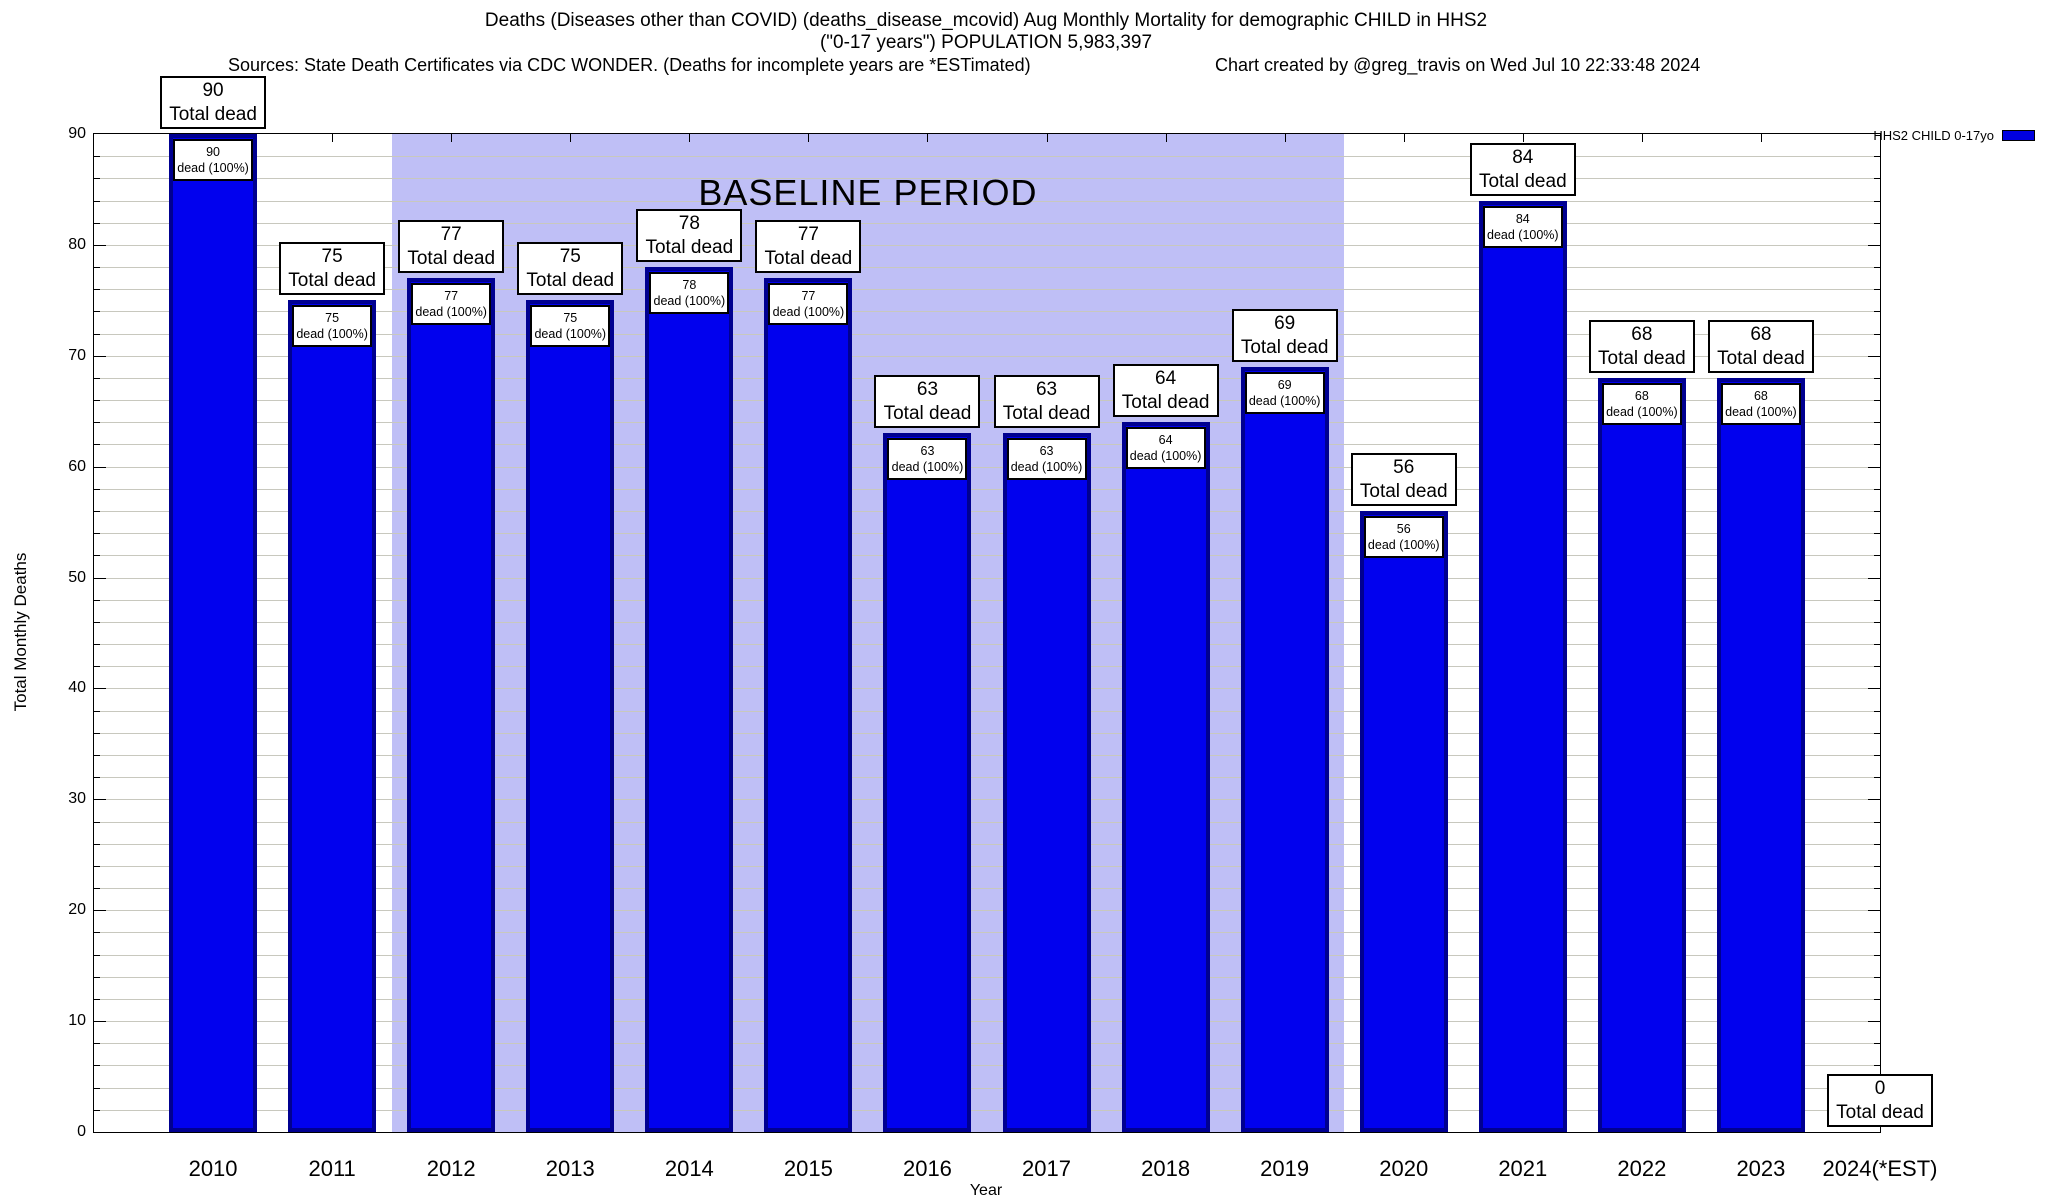 This screenshot has height=1200, width=2048. What do you see at coordinates (1523, 157) in the screenshot?
I see `bar-total-value: 84` at bounding box center [1523, 157].